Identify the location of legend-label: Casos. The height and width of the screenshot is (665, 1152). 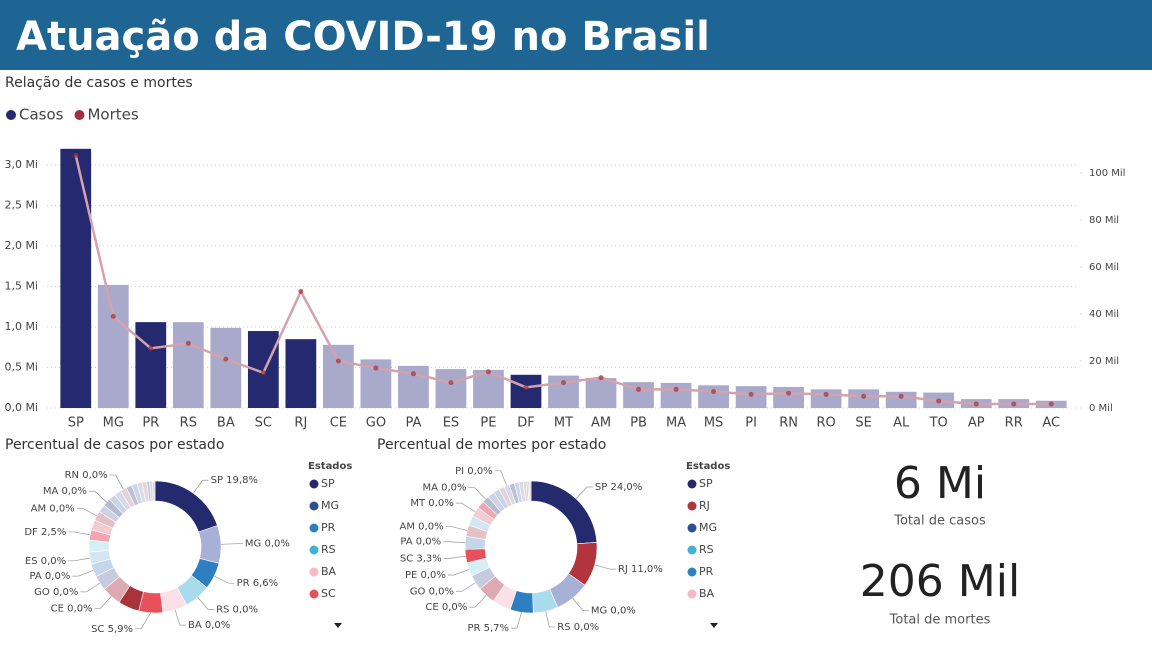
(41, 115).